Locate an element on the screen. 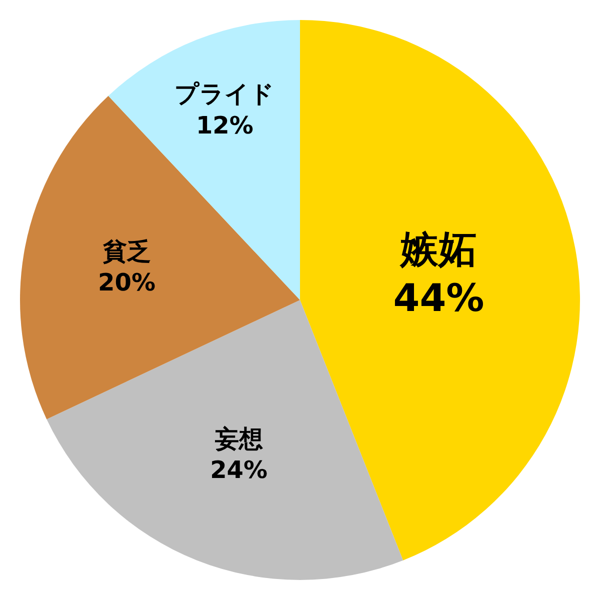 The image size is (600, 600). data-label: 12% is located at coordinates (225, 125).